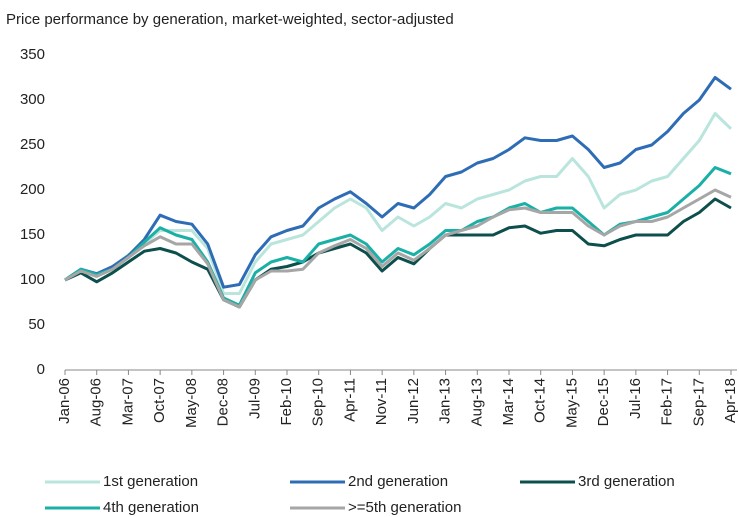 This screenshot has height=517, width=739. What do you see at coordinates (413, 401) in the screenshot?
I see `x-tick-label: Jun-12` at bounding box center [413, 401].